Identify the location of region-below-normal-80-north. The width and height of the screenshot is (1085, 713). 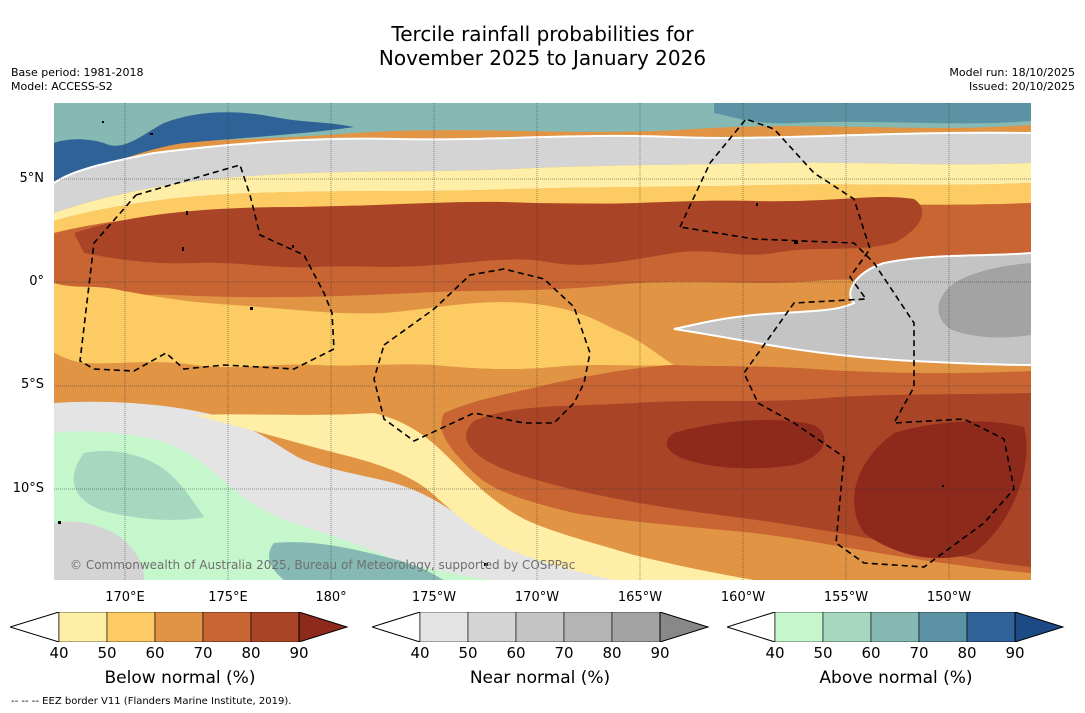
(498, 232).